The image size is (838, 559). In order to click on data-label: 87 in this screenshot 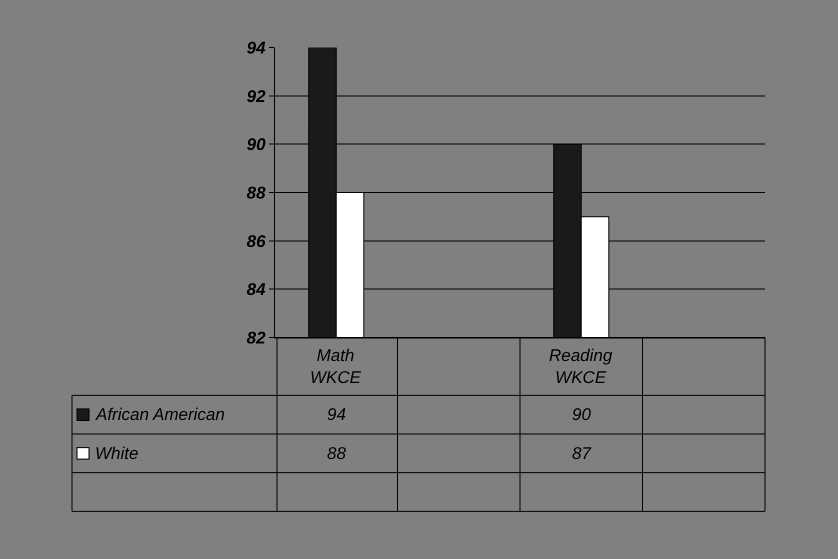, I will do `click(582, 453)`.